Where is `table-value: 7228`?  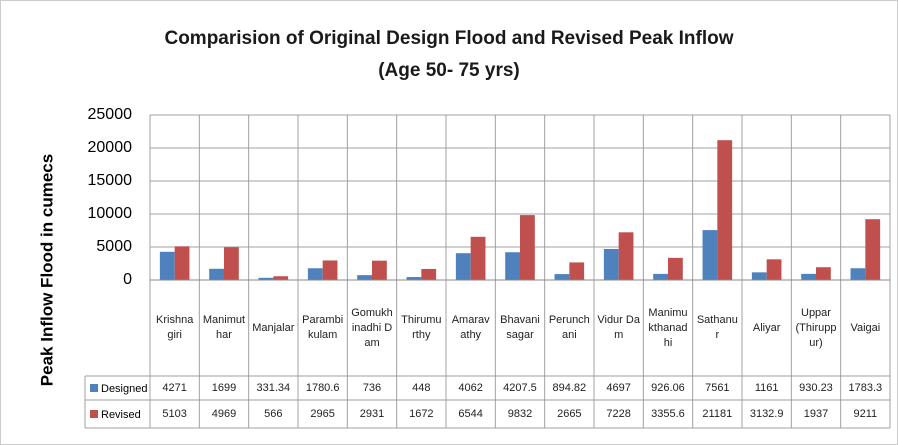
table-value: 7228 is located at coordinates (618, 413).